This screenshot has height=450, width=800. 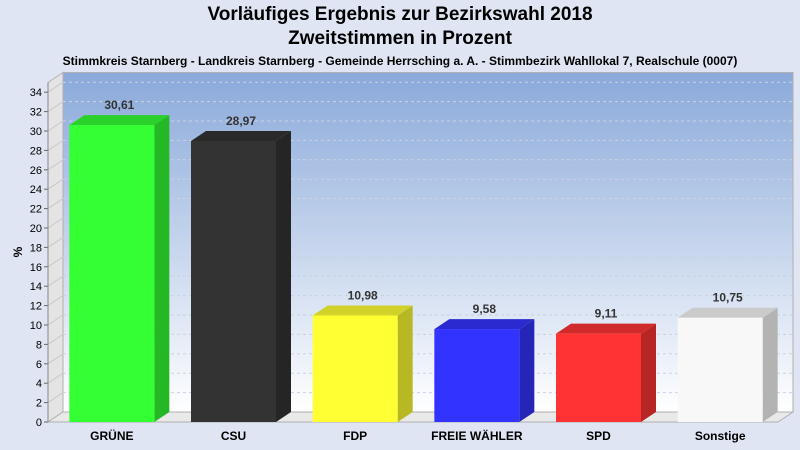 I want to click on y-tick-label: 16, so click(x=36, y=268).